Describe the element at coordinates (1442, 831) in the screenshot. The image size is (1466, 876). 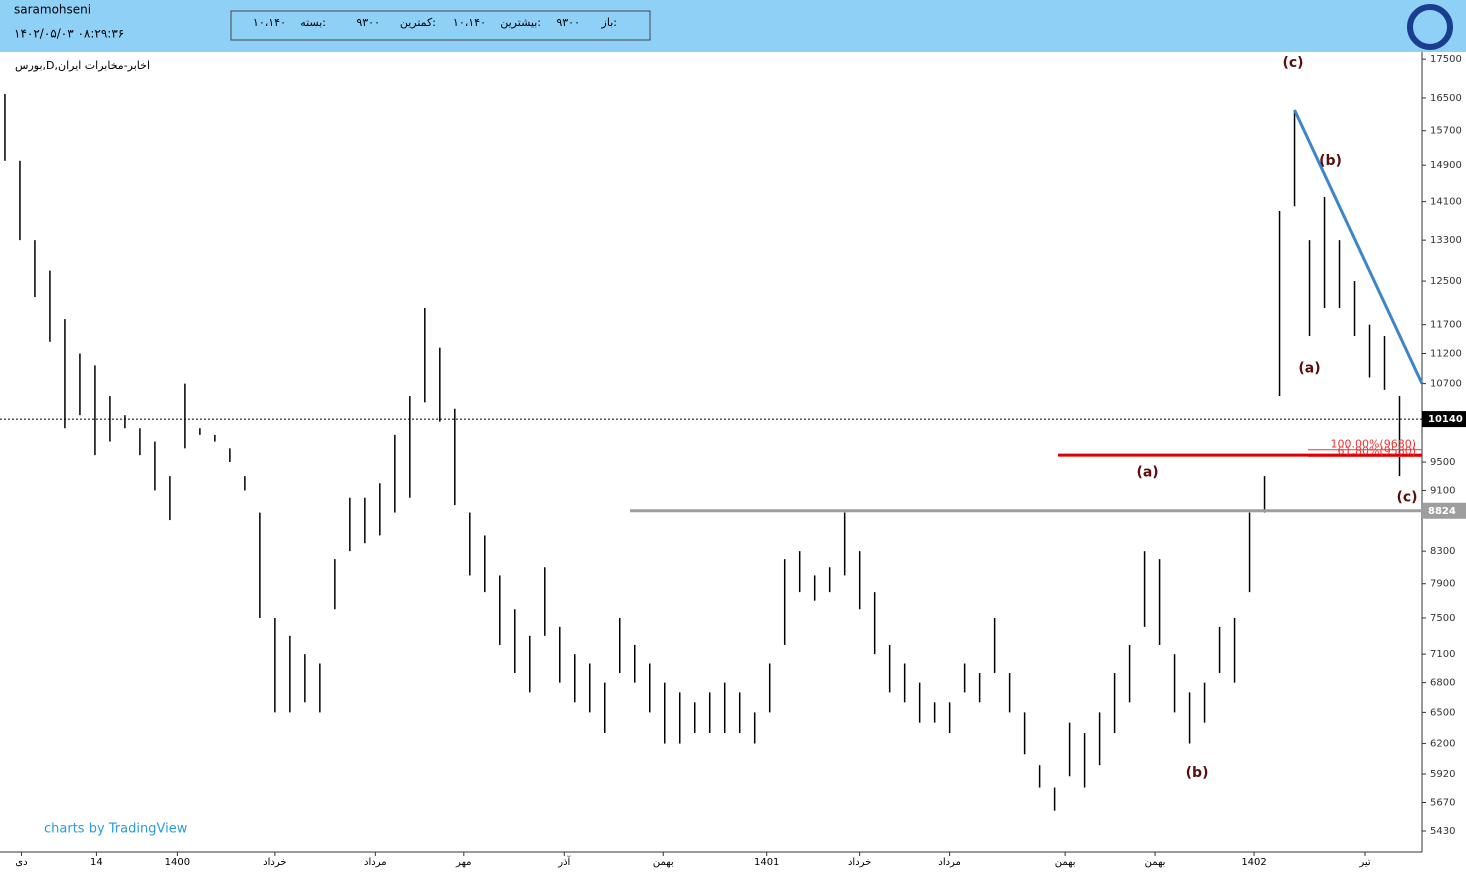
I see `y-tick-label: 5430` at that location.